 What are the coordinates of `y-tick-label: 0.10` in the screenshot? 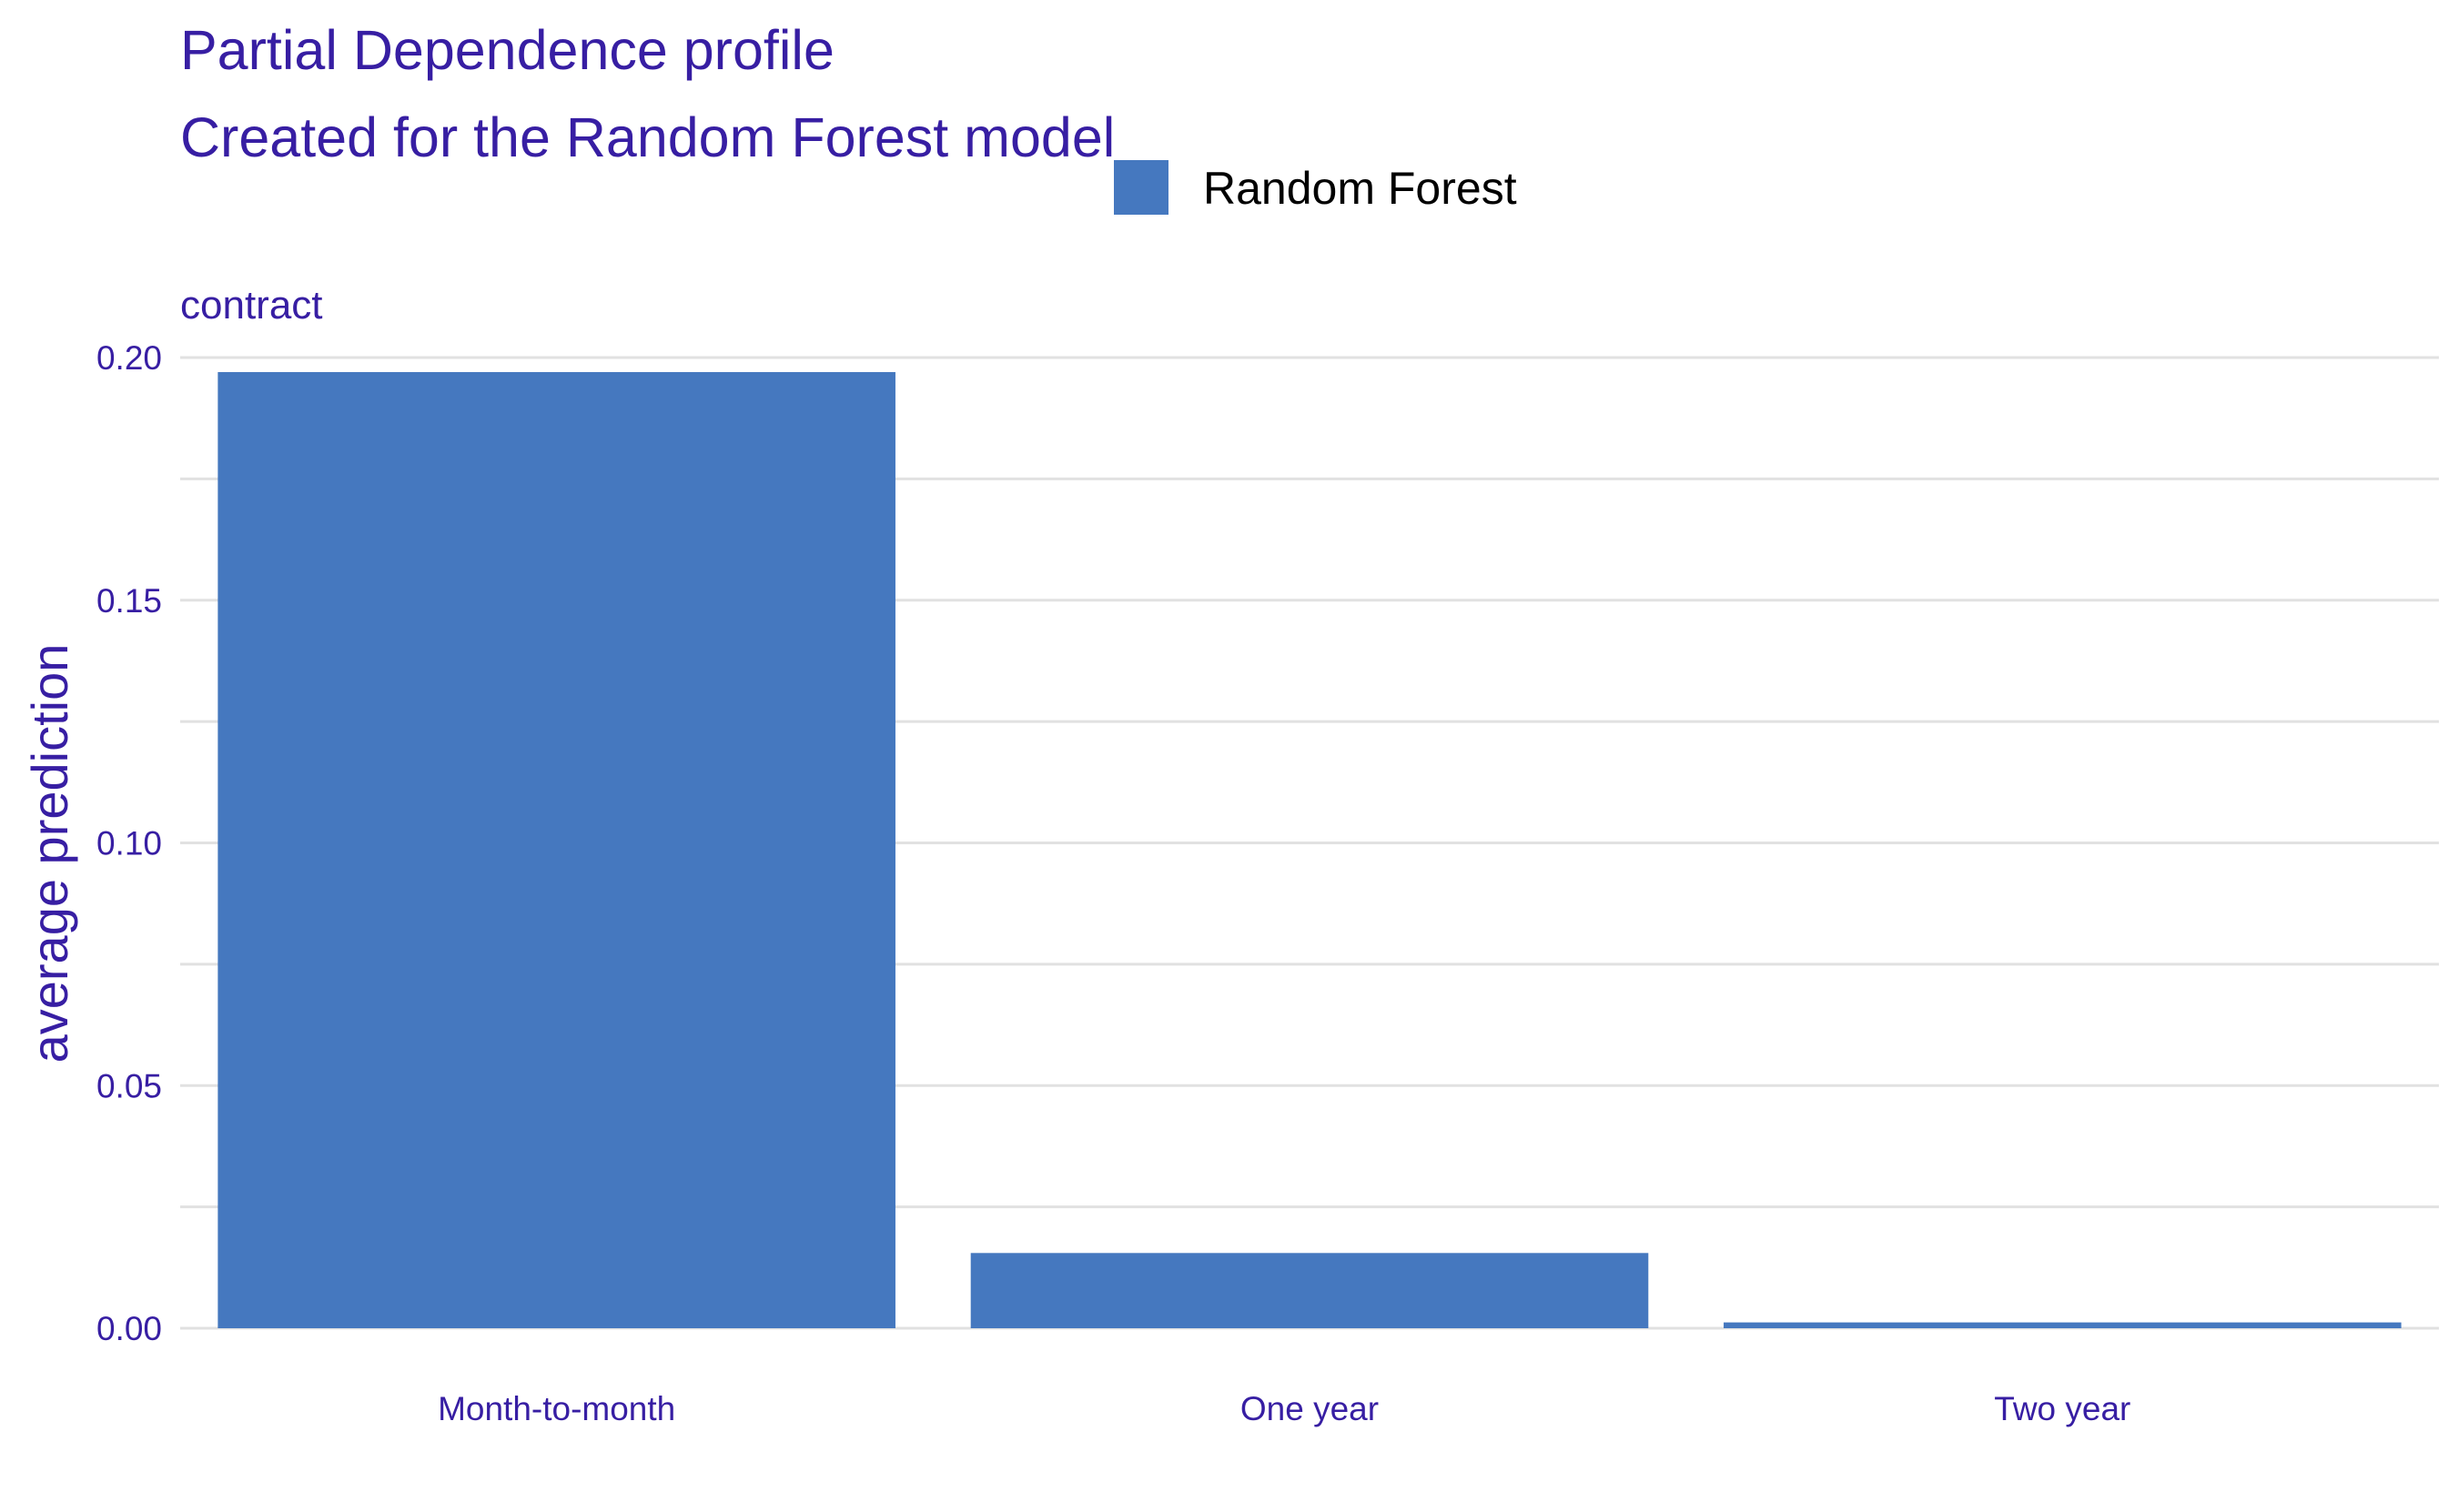 It's located at (129, 844).